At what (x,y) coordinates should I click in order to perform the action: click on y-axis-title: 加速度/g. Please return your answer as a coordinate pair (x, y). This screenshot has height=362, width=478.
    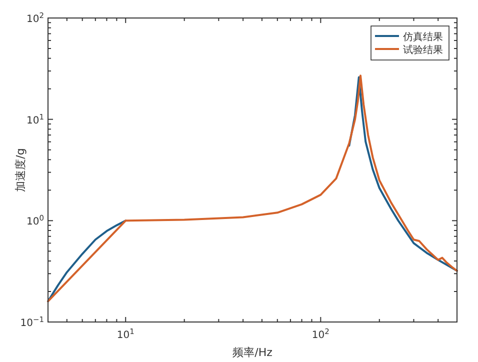
    Looking at the image, I should click on (20, 170).